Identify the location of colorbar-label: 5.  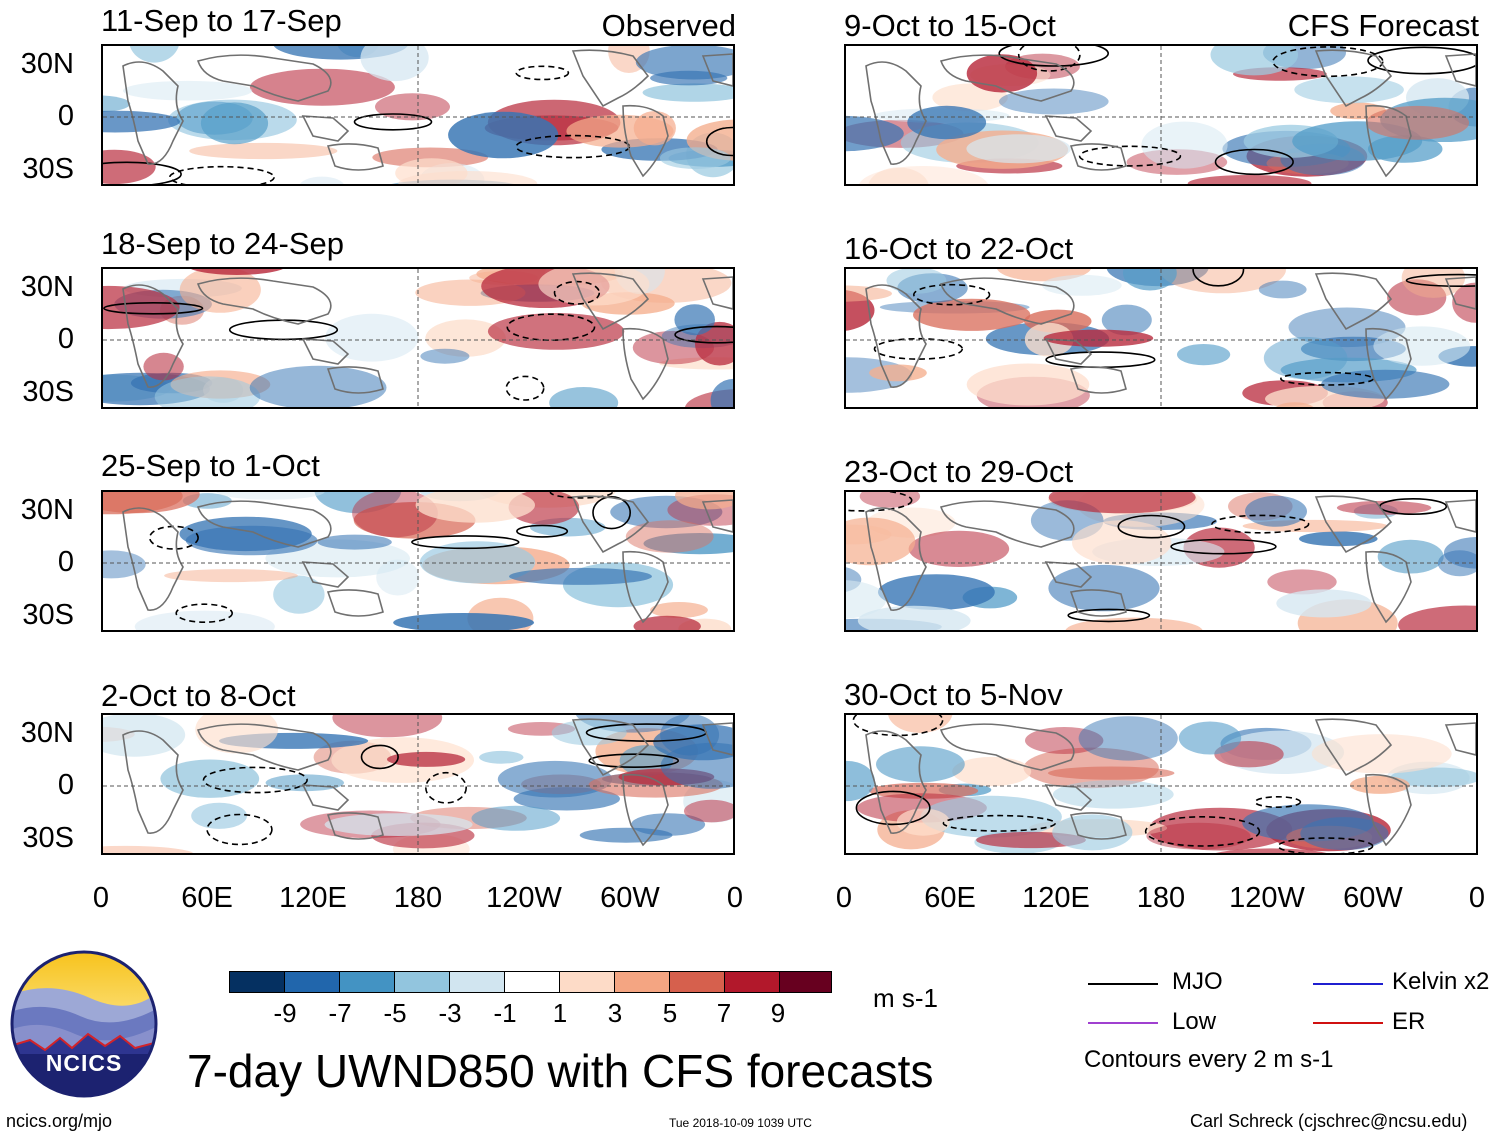
(670, 1013).